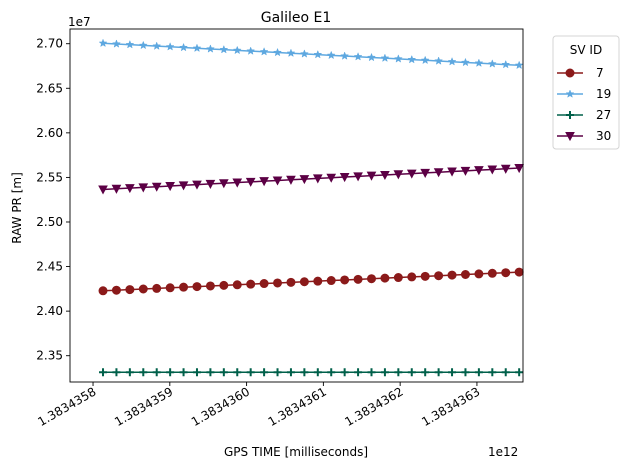 The width and height of the screenshot is (630, 470). I want to click on y-axis: 2.35 2.40 2.45 2.50 2.55 2.60 2.65 2.70, so click(53, 200).